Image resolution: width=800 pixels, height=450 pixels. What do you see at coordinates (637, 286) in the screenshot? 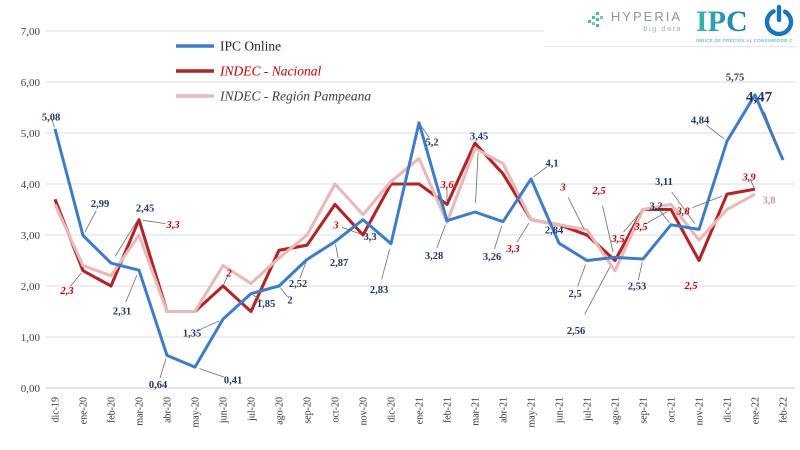
I see `data-point-label: 2,53` at bounding box center [637, 286].